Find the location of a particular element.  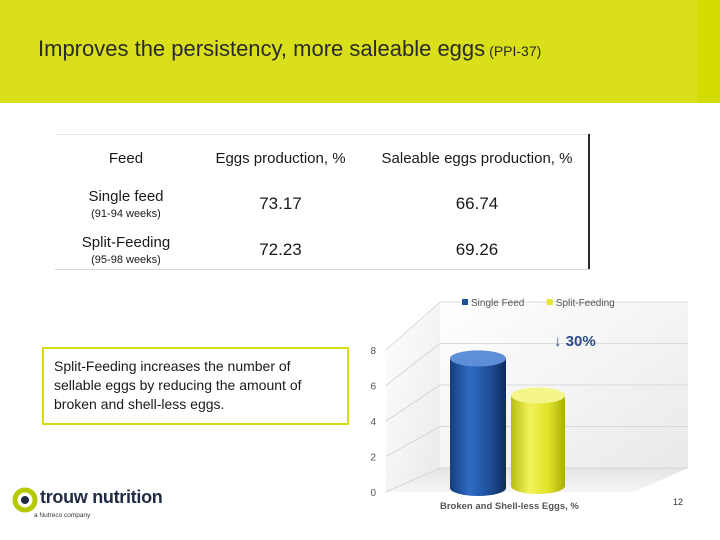

company-logo: trouw nutrition a Nutreco company is located at coordinates (92, 505).